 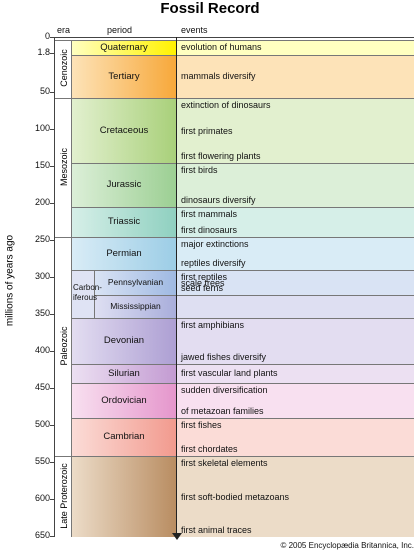 I want to click on tick-label: 550, so click(x=42, y=461).